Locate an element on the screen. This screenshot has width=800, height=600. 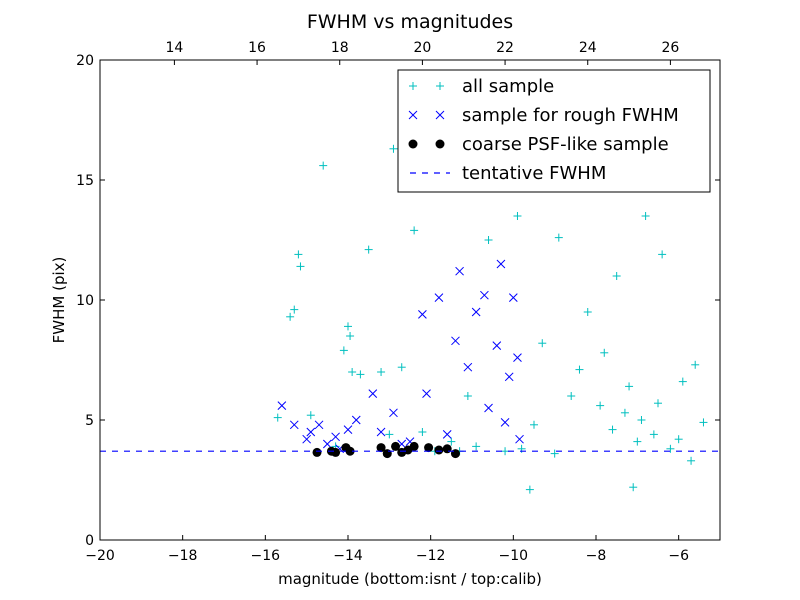
top-tick-label: 16 is located at coordinates (257, 48).